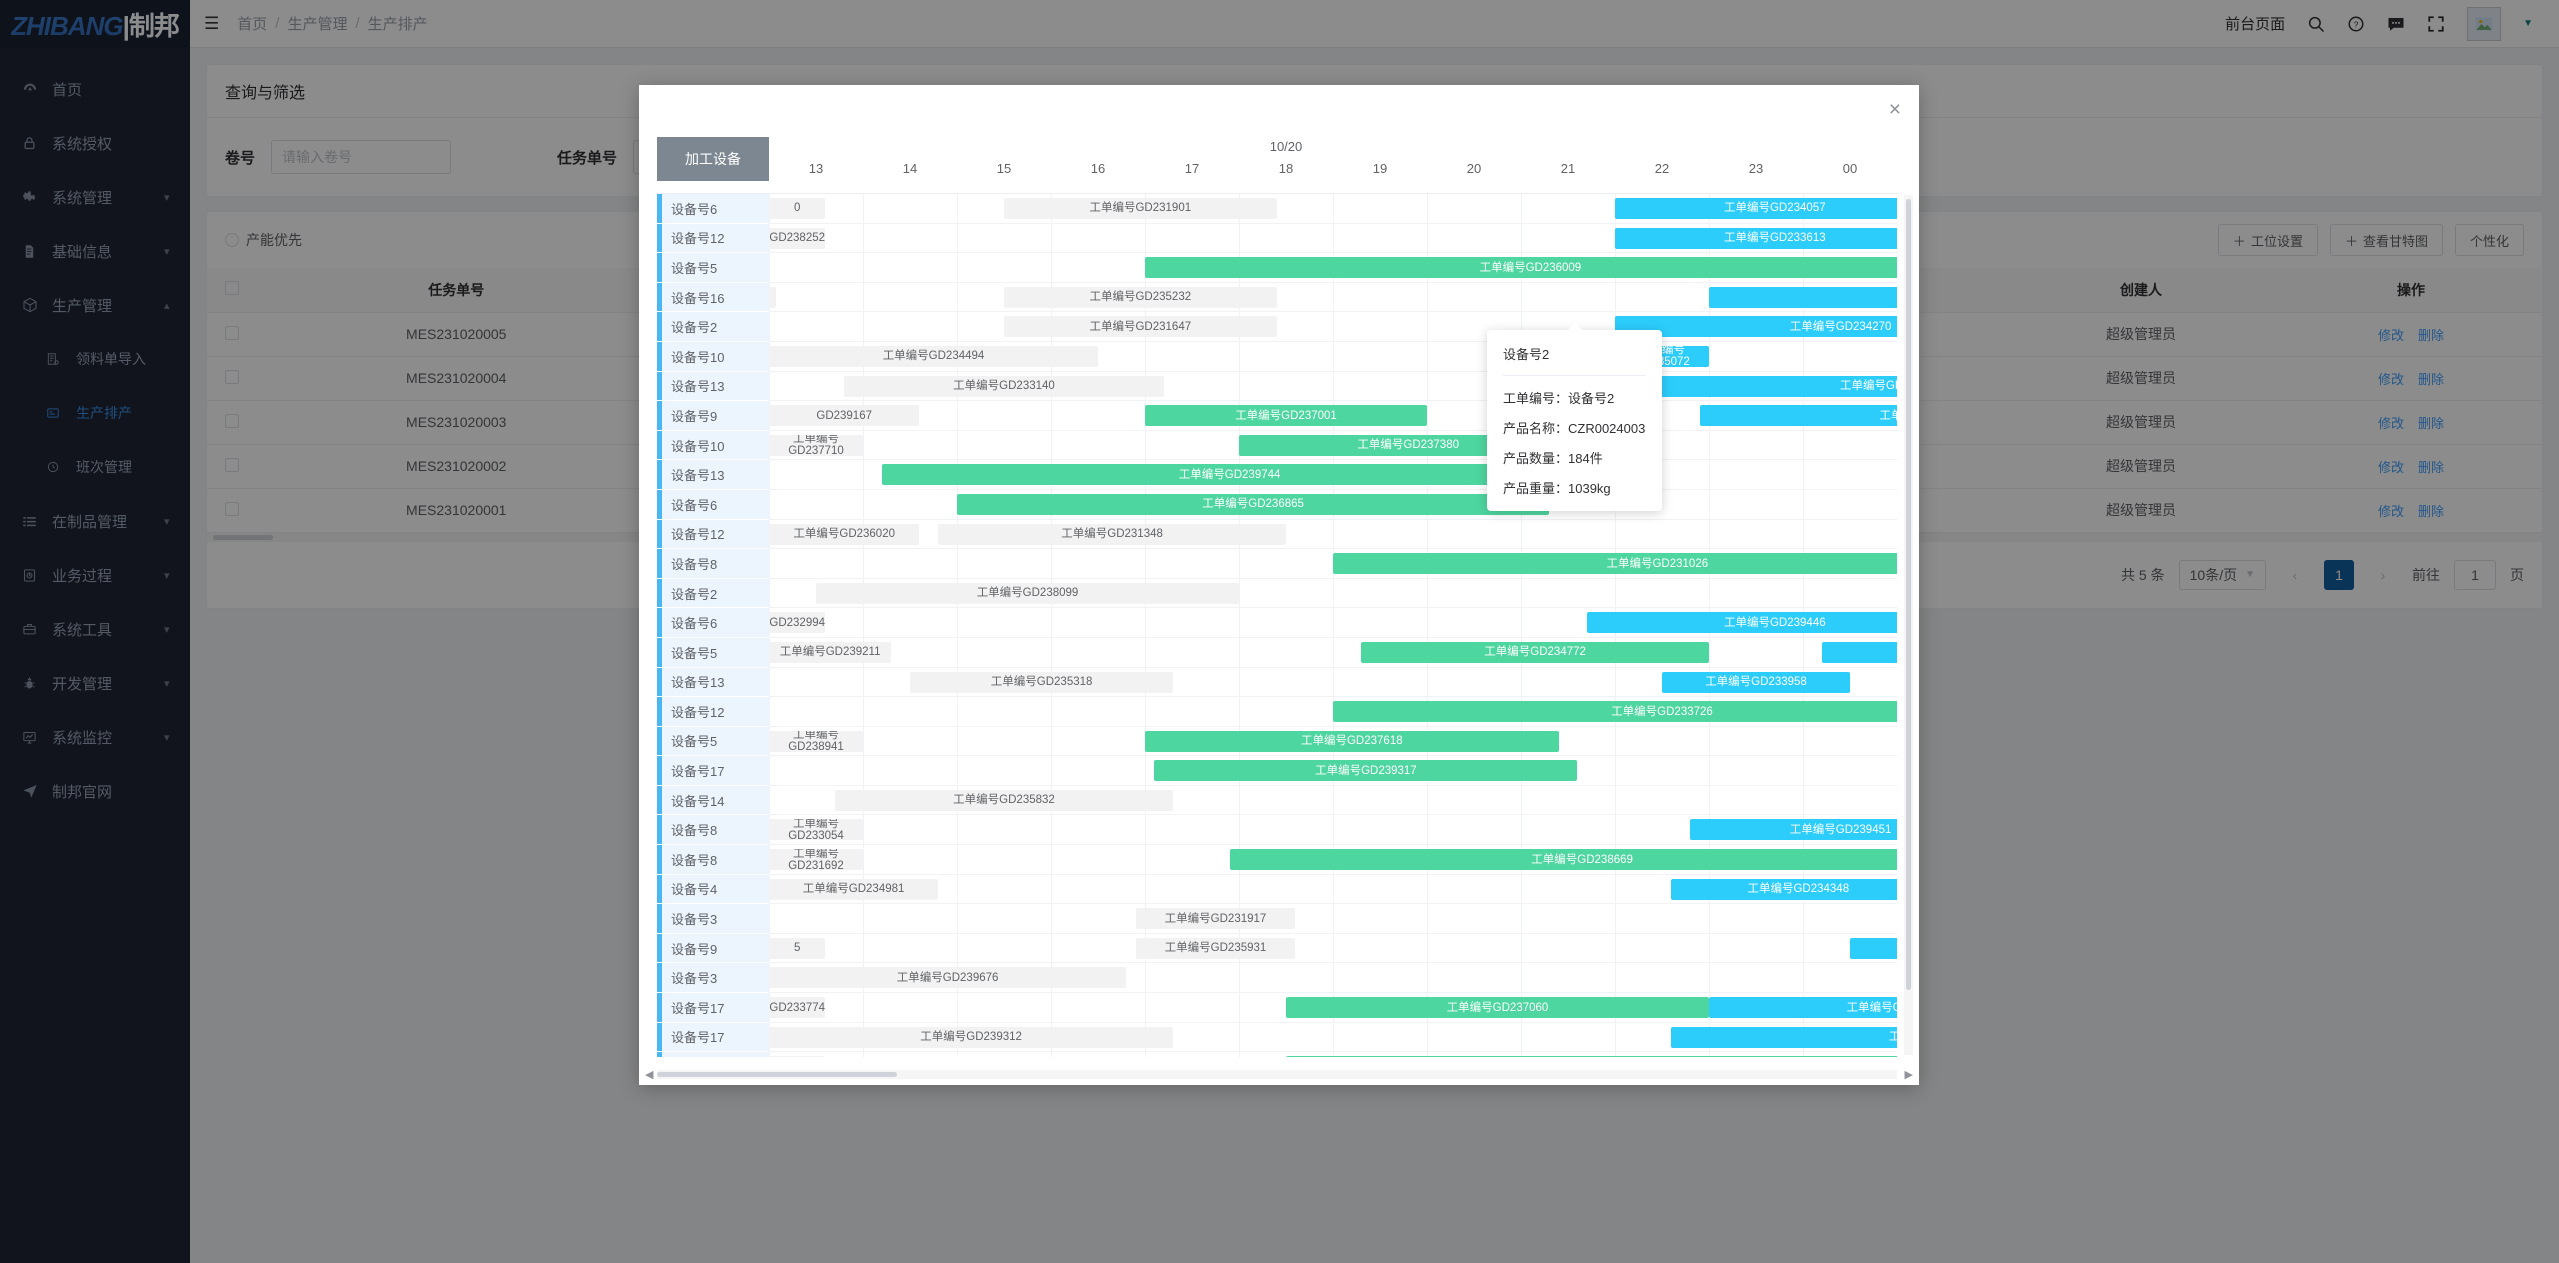 This screenshot has height=1263, width=2559. Describe the element at coordinates (1286, 416) in the screenshot. I see `gantt-bar: 工单编号GD237001` at that location.